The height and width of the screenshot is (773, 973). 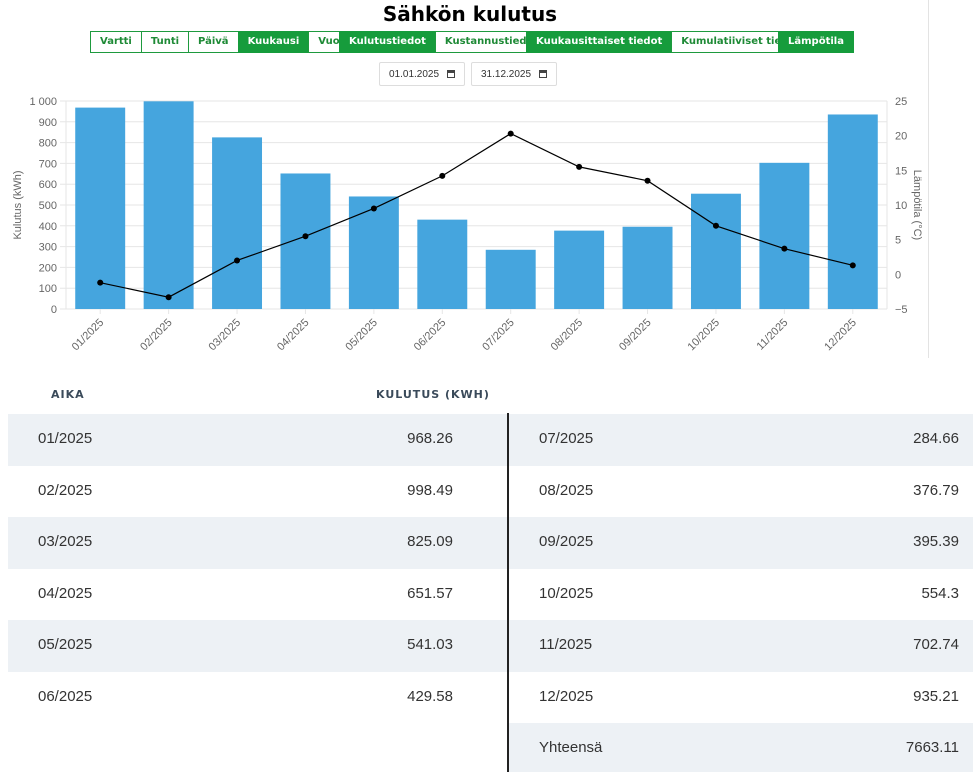 What do you see at coordinates (48, 227) in the screenshot?
I see `left-tick-label: 400` at bounding box center [48, 227].